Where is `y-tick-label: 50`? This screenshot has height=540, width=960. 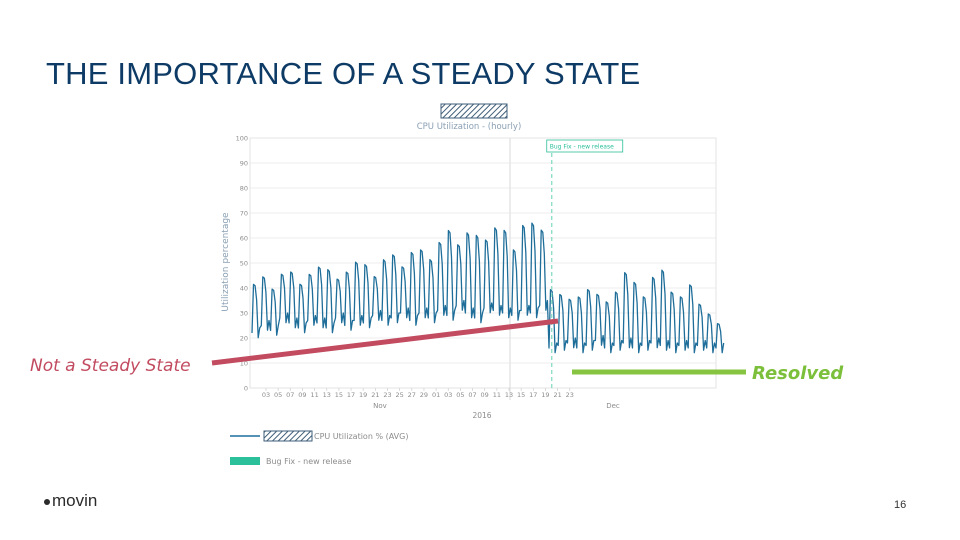
y-tick-label: 50 is located at coordinates (244, 264).